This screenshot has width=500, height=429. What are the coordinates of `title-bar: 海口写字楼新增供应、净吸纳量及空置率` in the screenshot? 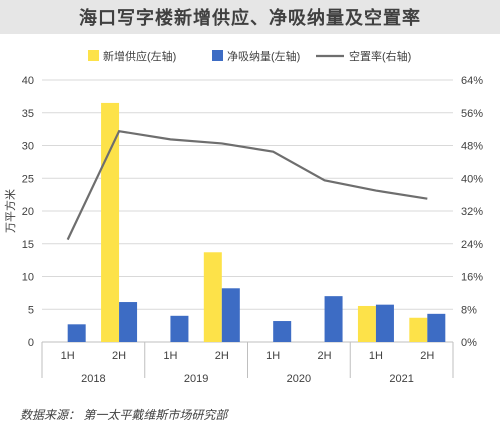 It's located at (250, 17).